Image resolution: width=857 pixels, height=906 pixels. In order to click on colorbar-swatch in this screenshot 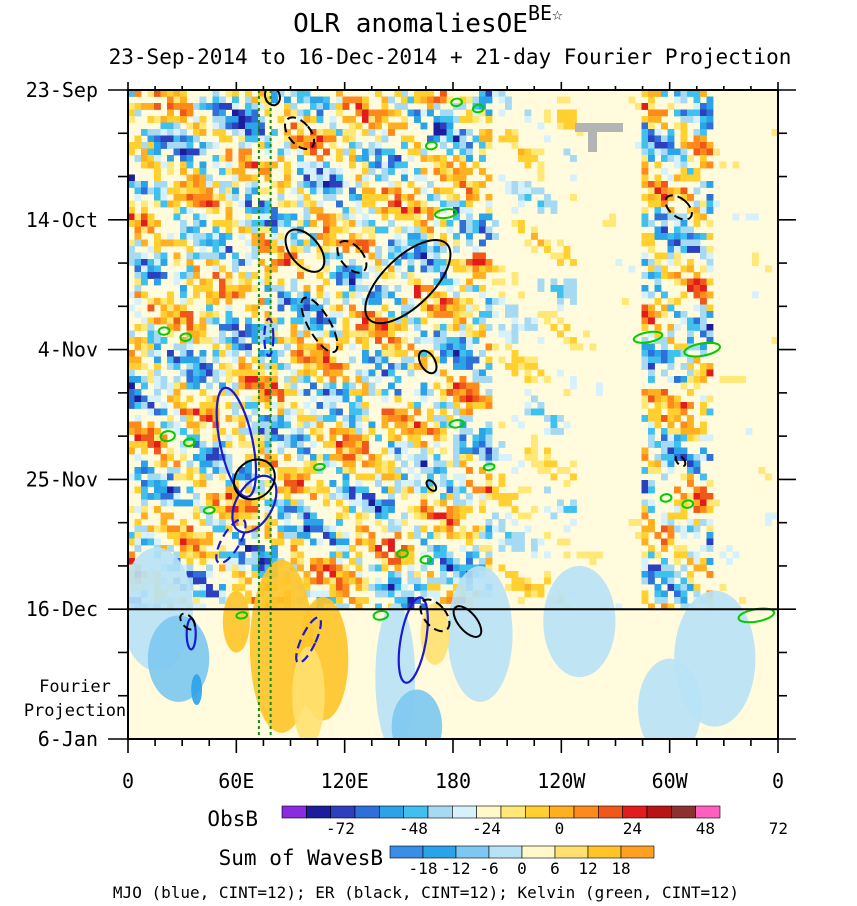, I will do `click(708, 812)`.